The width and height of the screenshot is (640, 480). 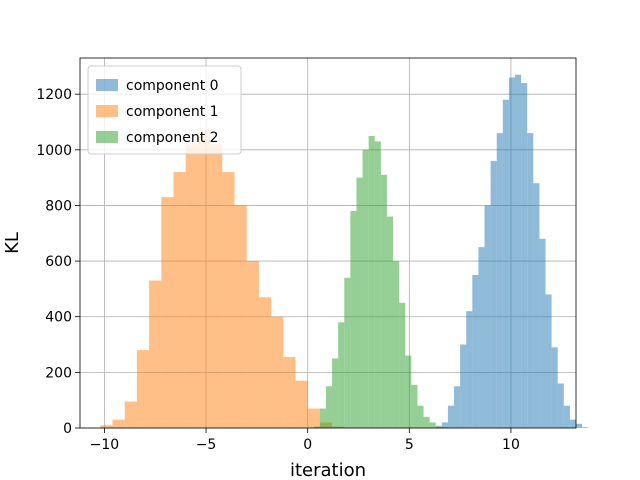 What do you see at coordinates (328, 470) in the screenshot?
I see `x-axis-label: iteration` at bounding box center [328, 470].